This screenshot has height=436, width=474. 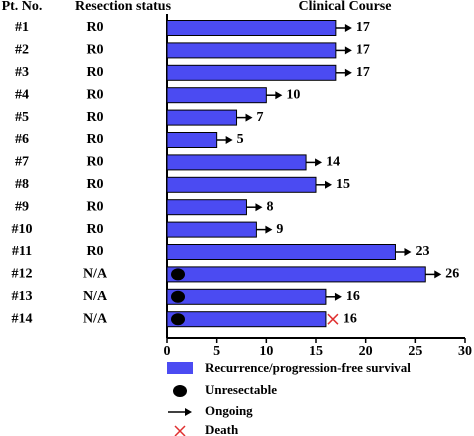 I want to click on header-patient: Pt. No., so click(x=22, y=7).